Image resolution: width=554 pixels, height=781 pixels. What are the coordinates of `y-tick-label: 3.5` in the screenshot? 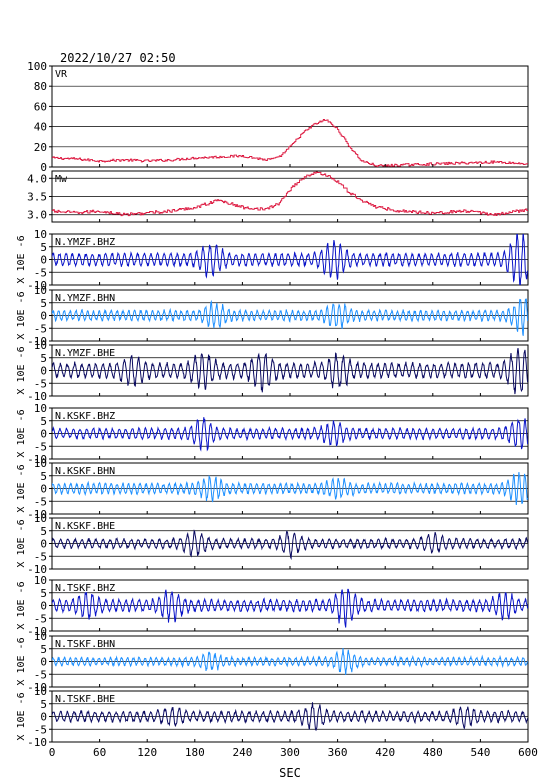 It's located at (37, 197).